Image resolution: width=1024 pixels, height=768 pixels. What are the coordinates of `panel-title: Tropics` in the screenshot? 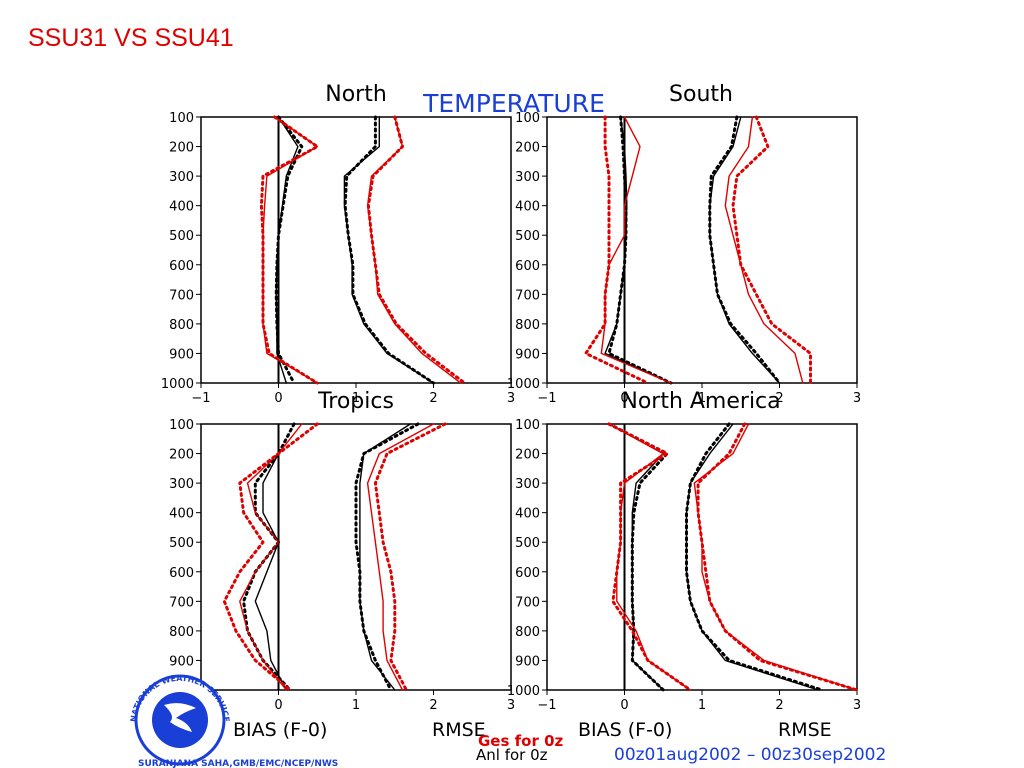 It's located at (355, 401).